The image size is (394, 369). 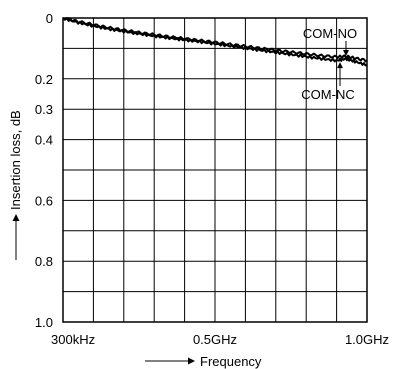 What do you see at coordinates (16, 217) in the screenshot?
I see `y-axis-arrow-head` at bounding box center [16, 217].